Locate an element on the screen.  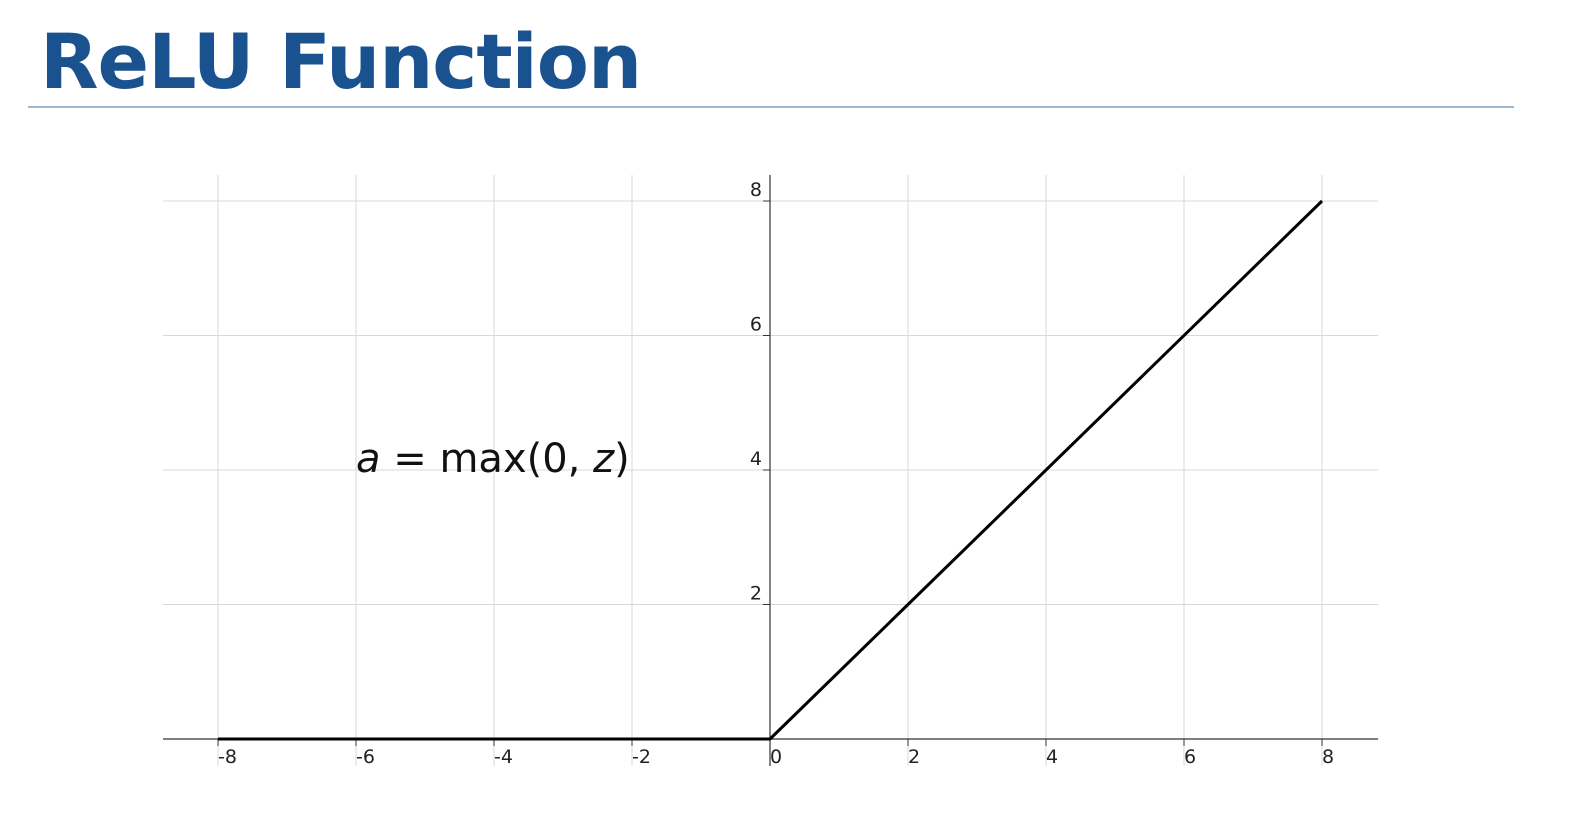
x-tick-label: 6 is located at coordinates (1190, 757).